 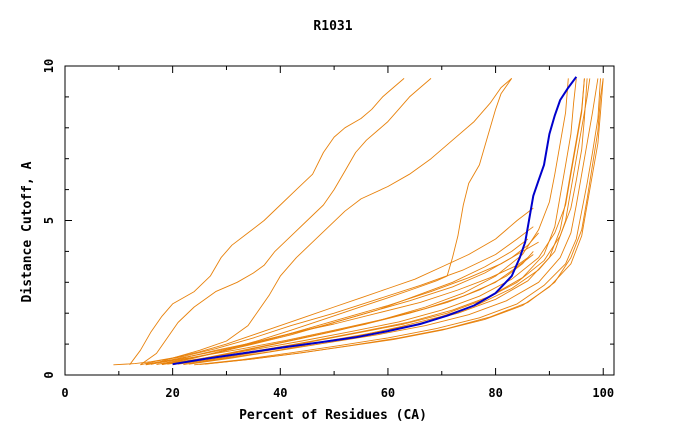 What do you see at coordinates (603, 393) in the screenshot?
I see `x-tick-label: 100` at bounding box center [603, 393].